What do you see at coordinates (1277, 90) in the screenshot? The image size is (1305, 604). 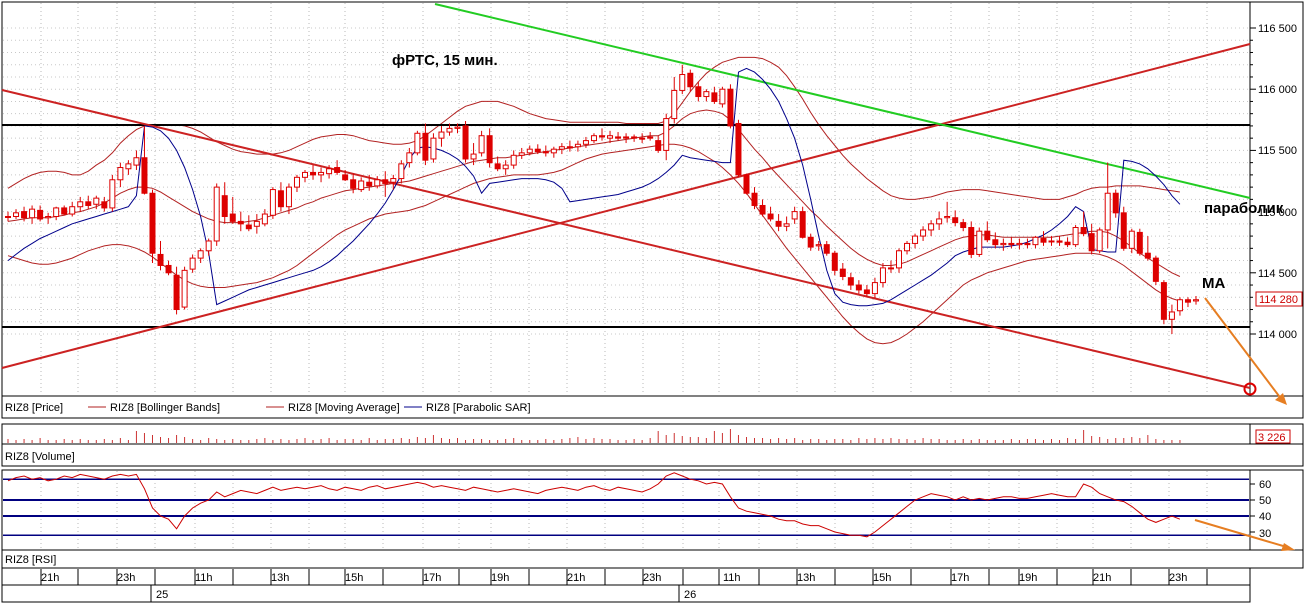 I see `y-tick-label: 116 000` at bounding box center [1277, 90].